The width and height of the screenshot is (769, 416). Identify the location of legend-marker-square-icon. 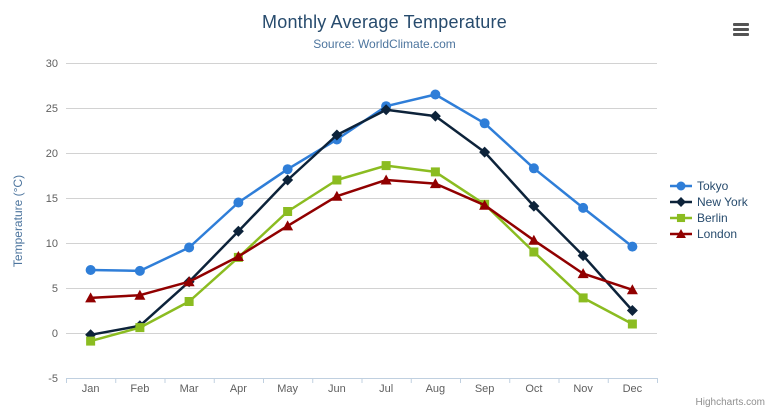
(681, 218).